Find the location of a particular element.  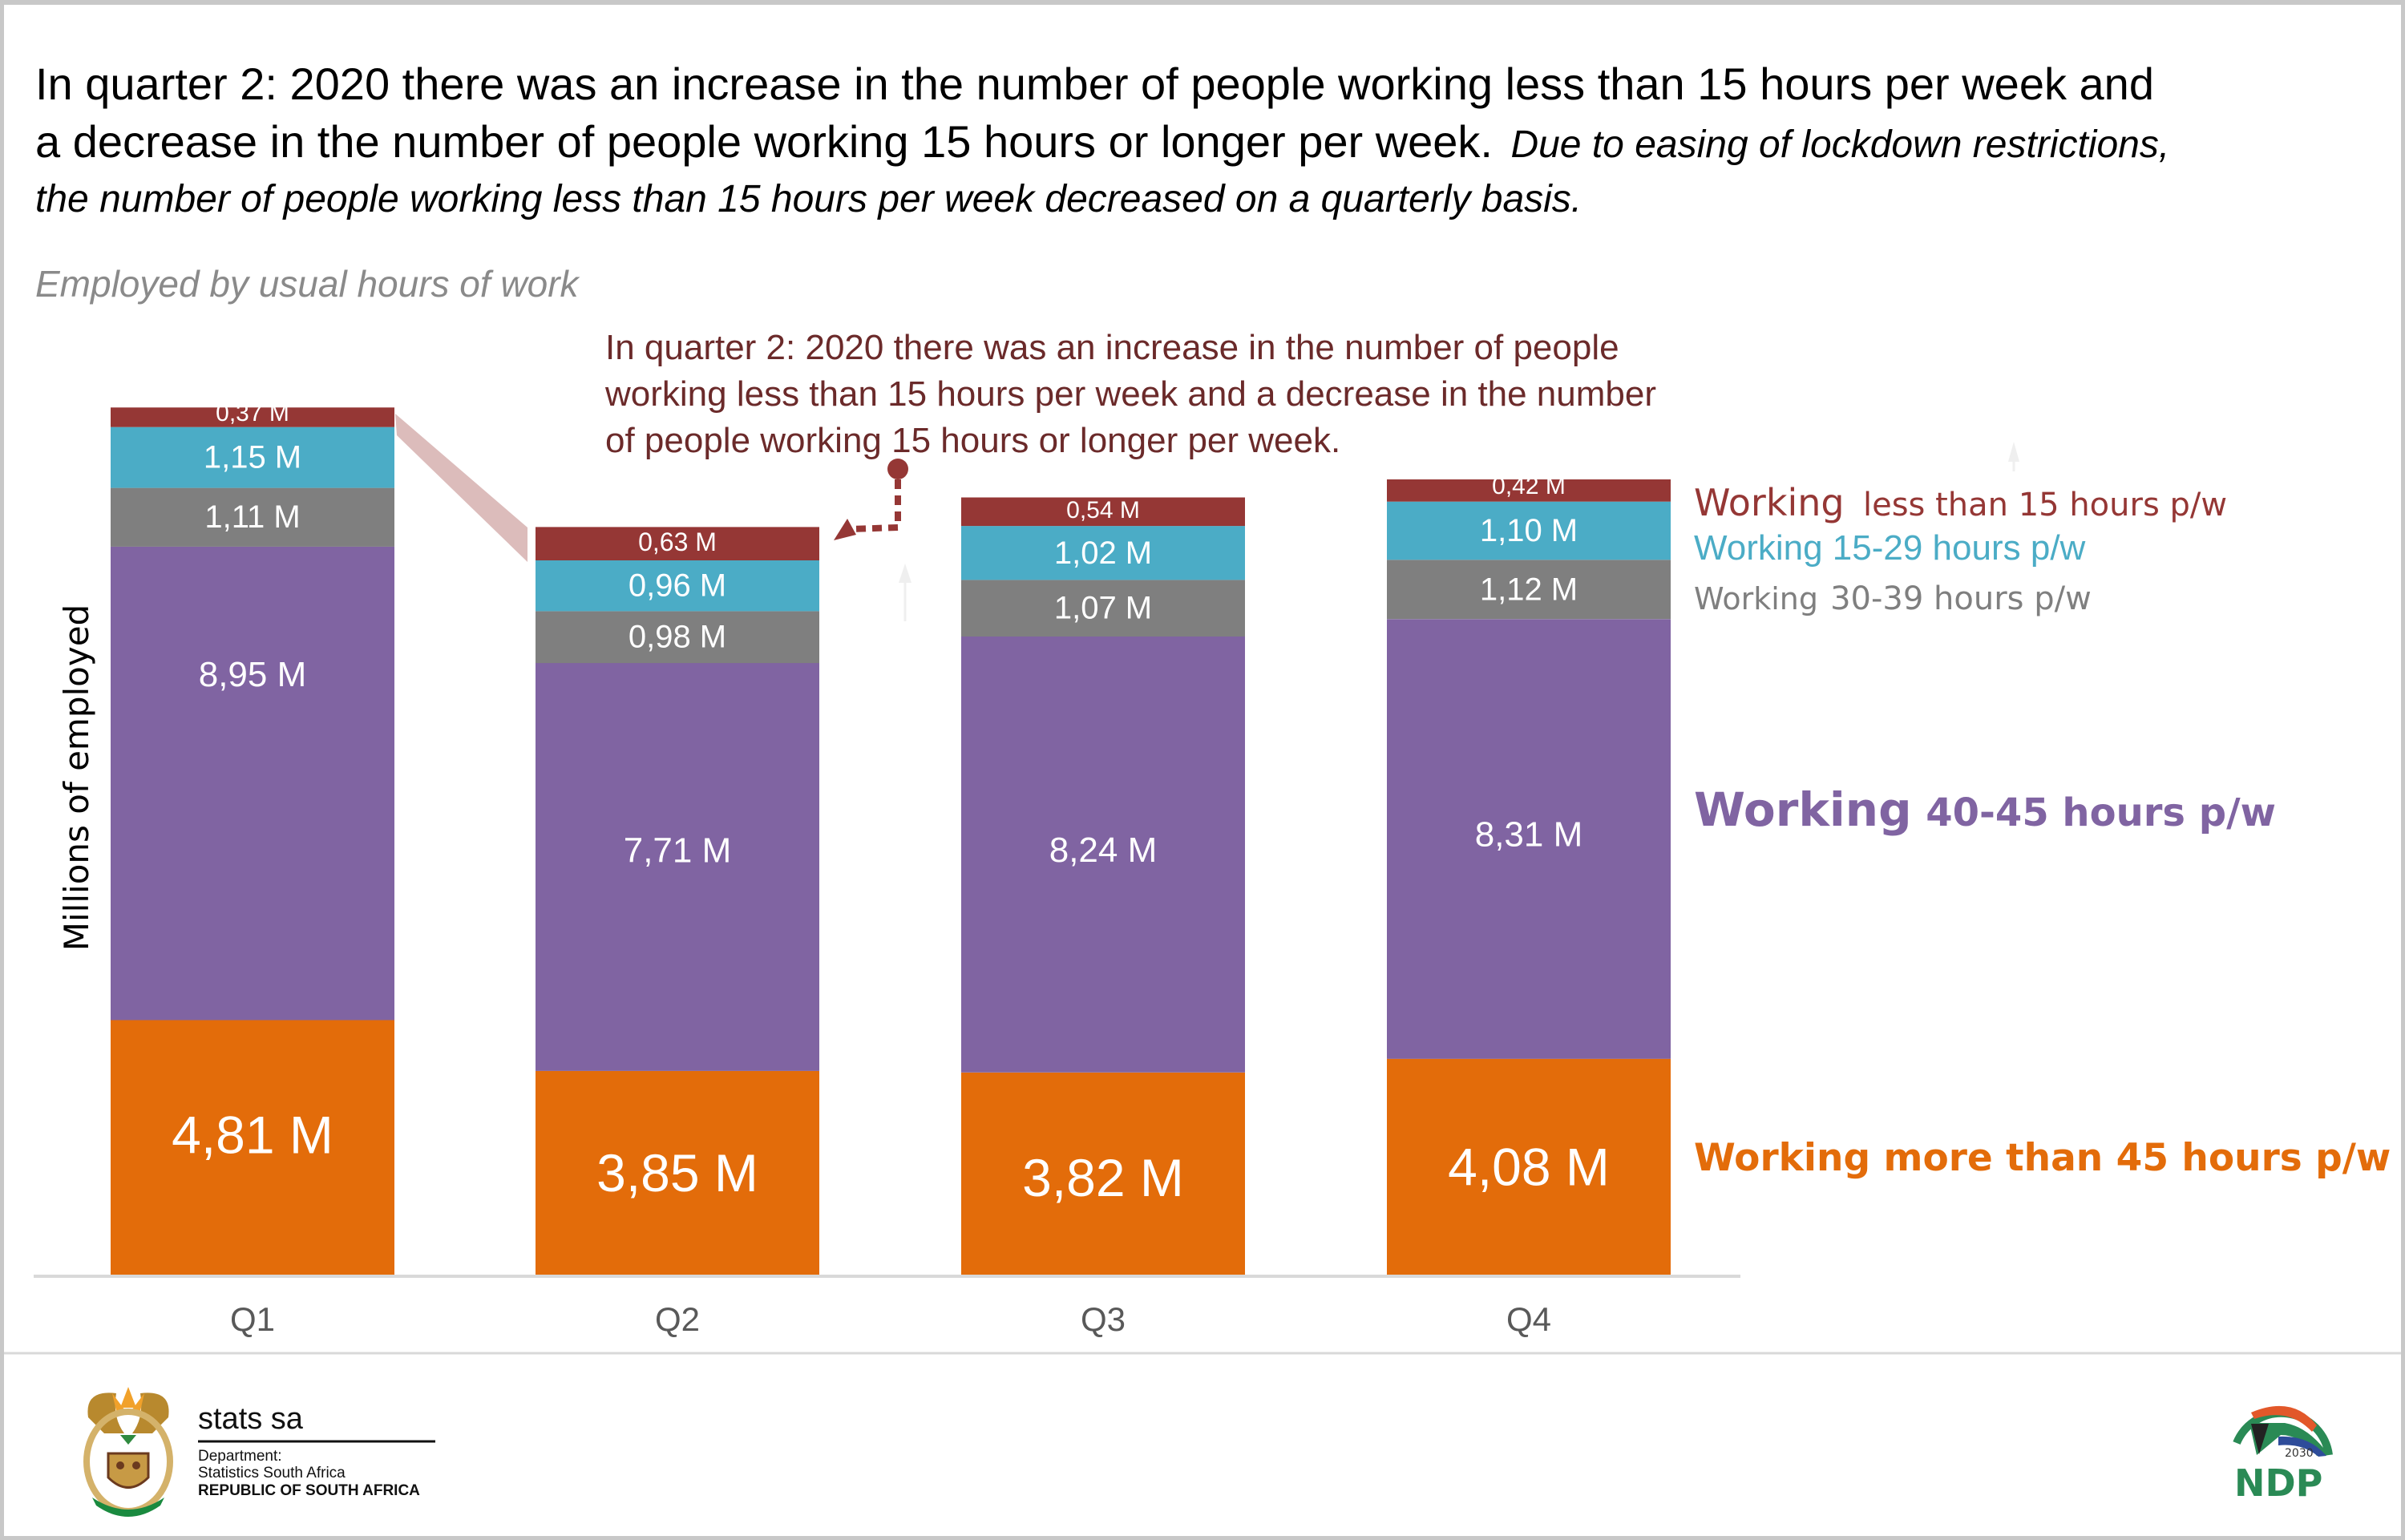

legend-gt45: Working more than 45 hours p/w is located at coordinates (2042, 1158).